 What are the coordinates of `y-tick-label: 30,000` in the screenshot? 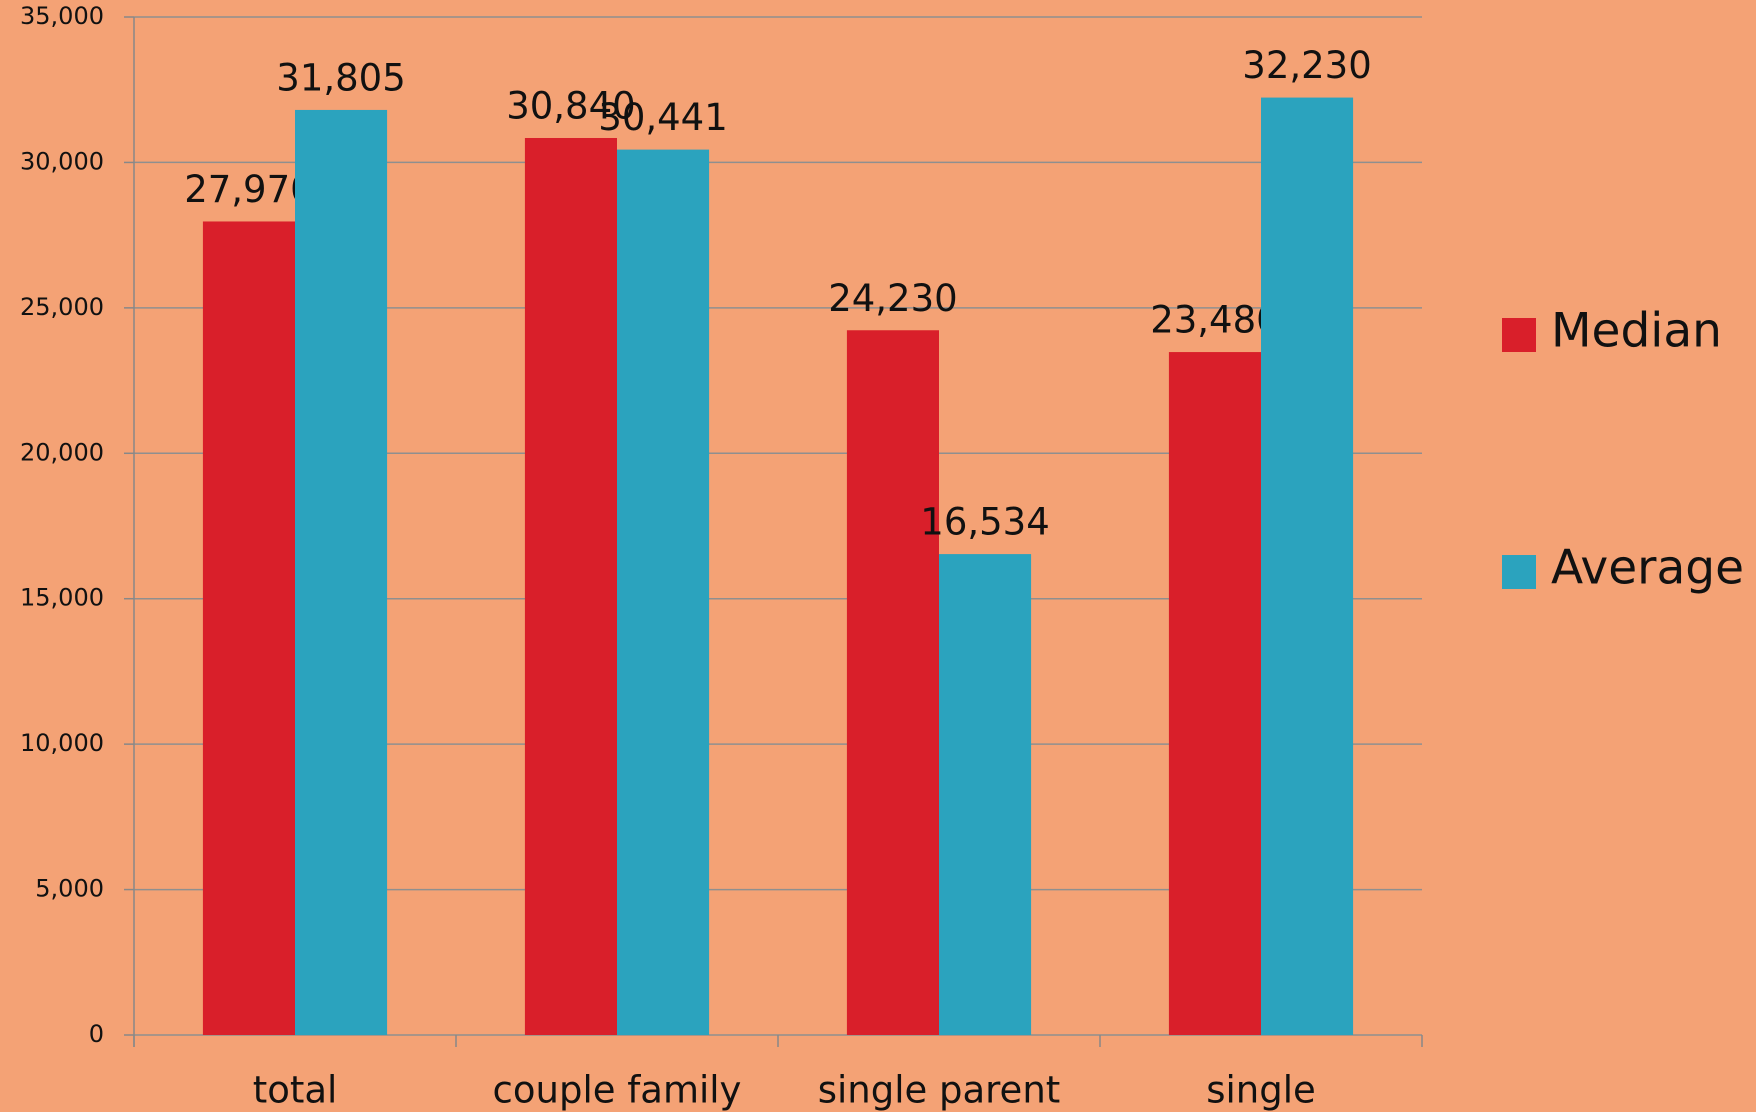 It's located at (62, 161).